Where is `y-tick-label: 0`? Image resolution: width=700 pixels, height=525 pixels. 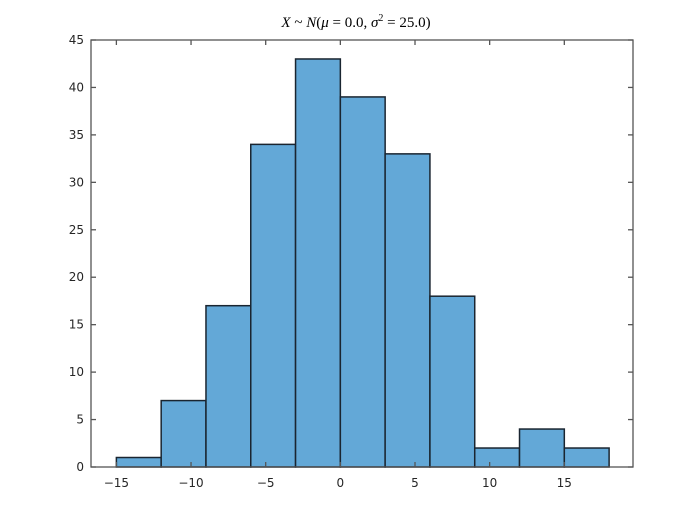
y-tick-label: 0 is located at coordinates (80, 467).